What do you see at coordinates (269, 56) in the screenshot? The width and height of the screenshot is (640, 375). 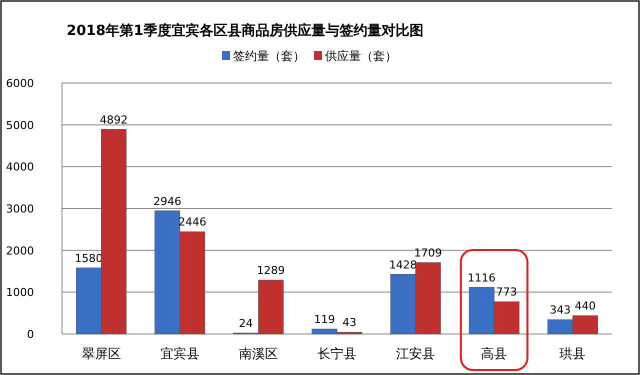 I see `legend-label: 签约量（套）` at bounding box center [269, 56].